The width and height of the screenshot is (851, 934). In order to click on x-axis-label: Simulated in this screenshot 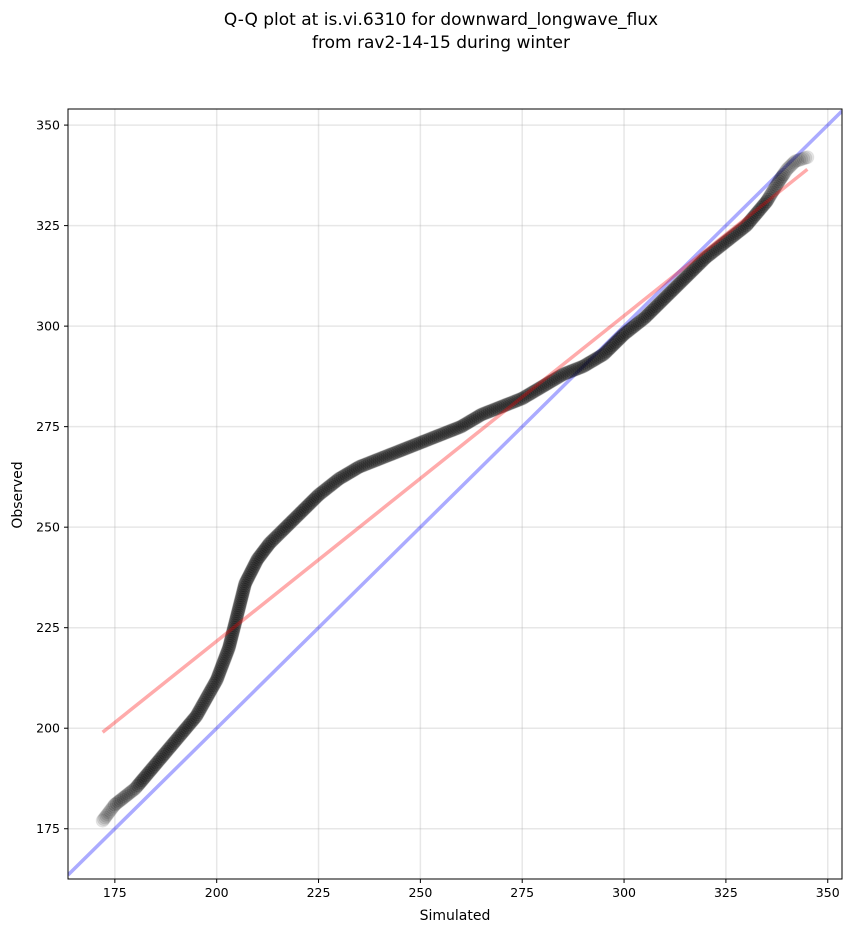, I will do `click(455, 916)`.